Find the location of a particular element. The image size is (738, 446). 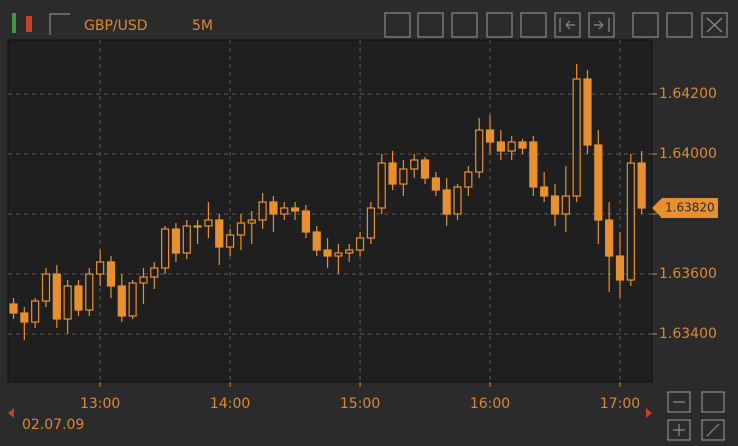

price-marker-label: 1.63820 is located at coordinates (690, 208).